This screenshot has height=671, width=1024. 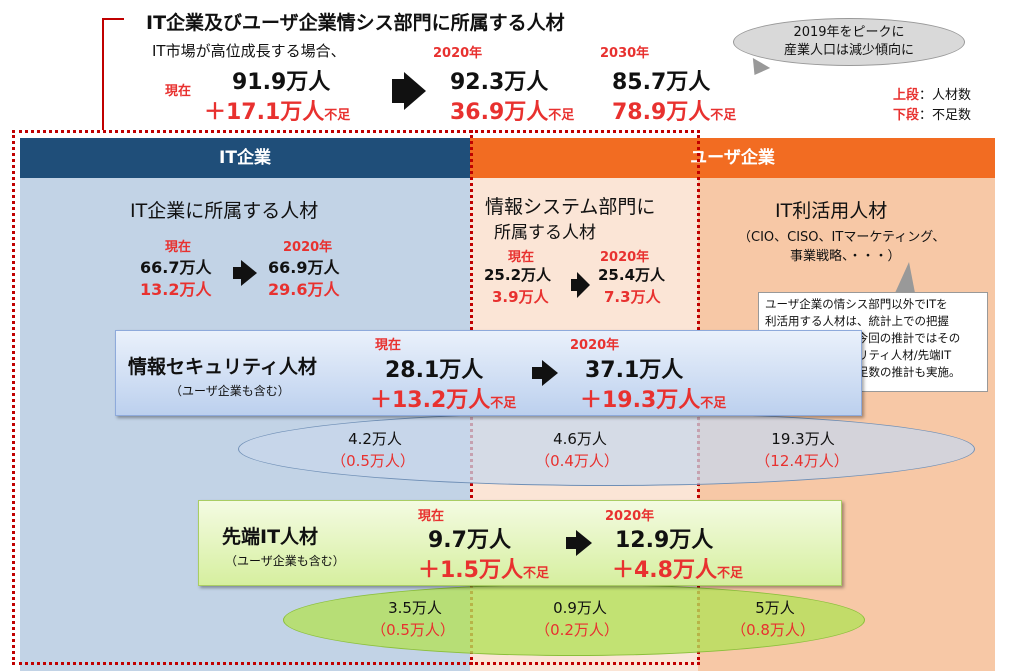 I want to click on security-2020-shortage: ＋19.3万人不足, so click(x=653, y=400).